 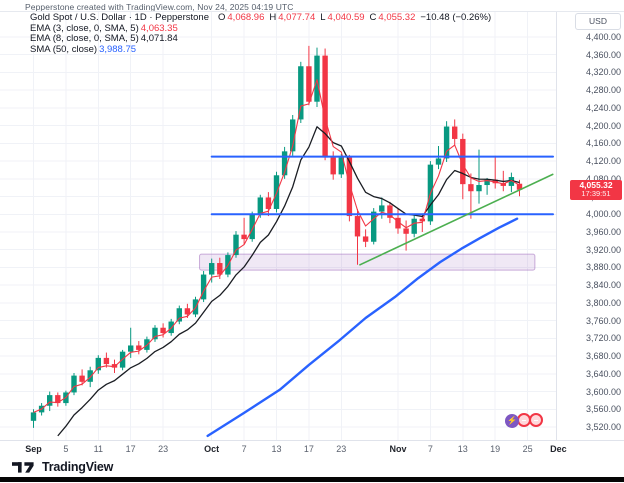 What do you see at coordinates (604, 249) in the screenshot?
I see `price-tick: 3,920.00` at bounding box center [604, 249].